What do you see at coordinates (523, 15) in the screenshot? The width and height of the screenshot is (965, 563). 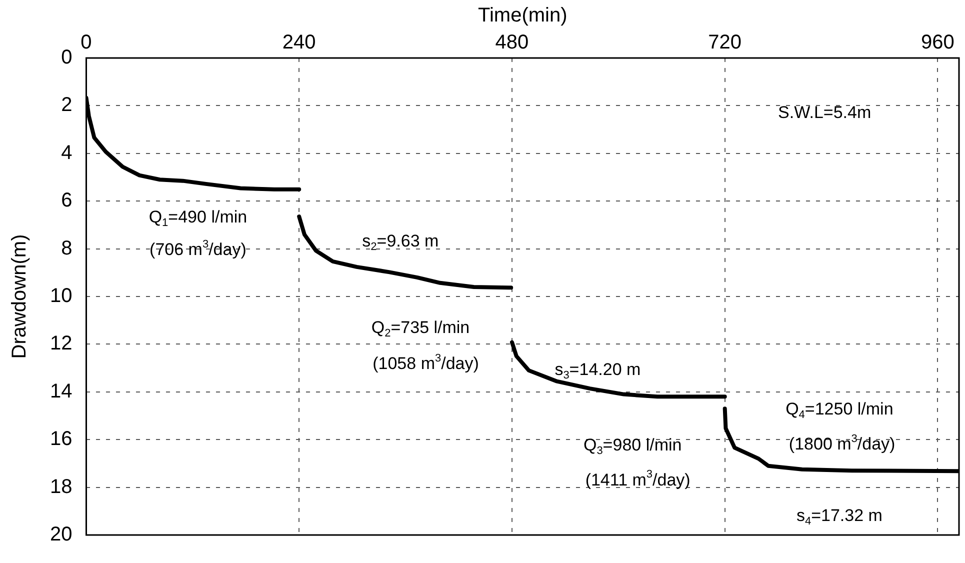 I see `x-axis-title: Time(min)` at bounding box center [523, 15].